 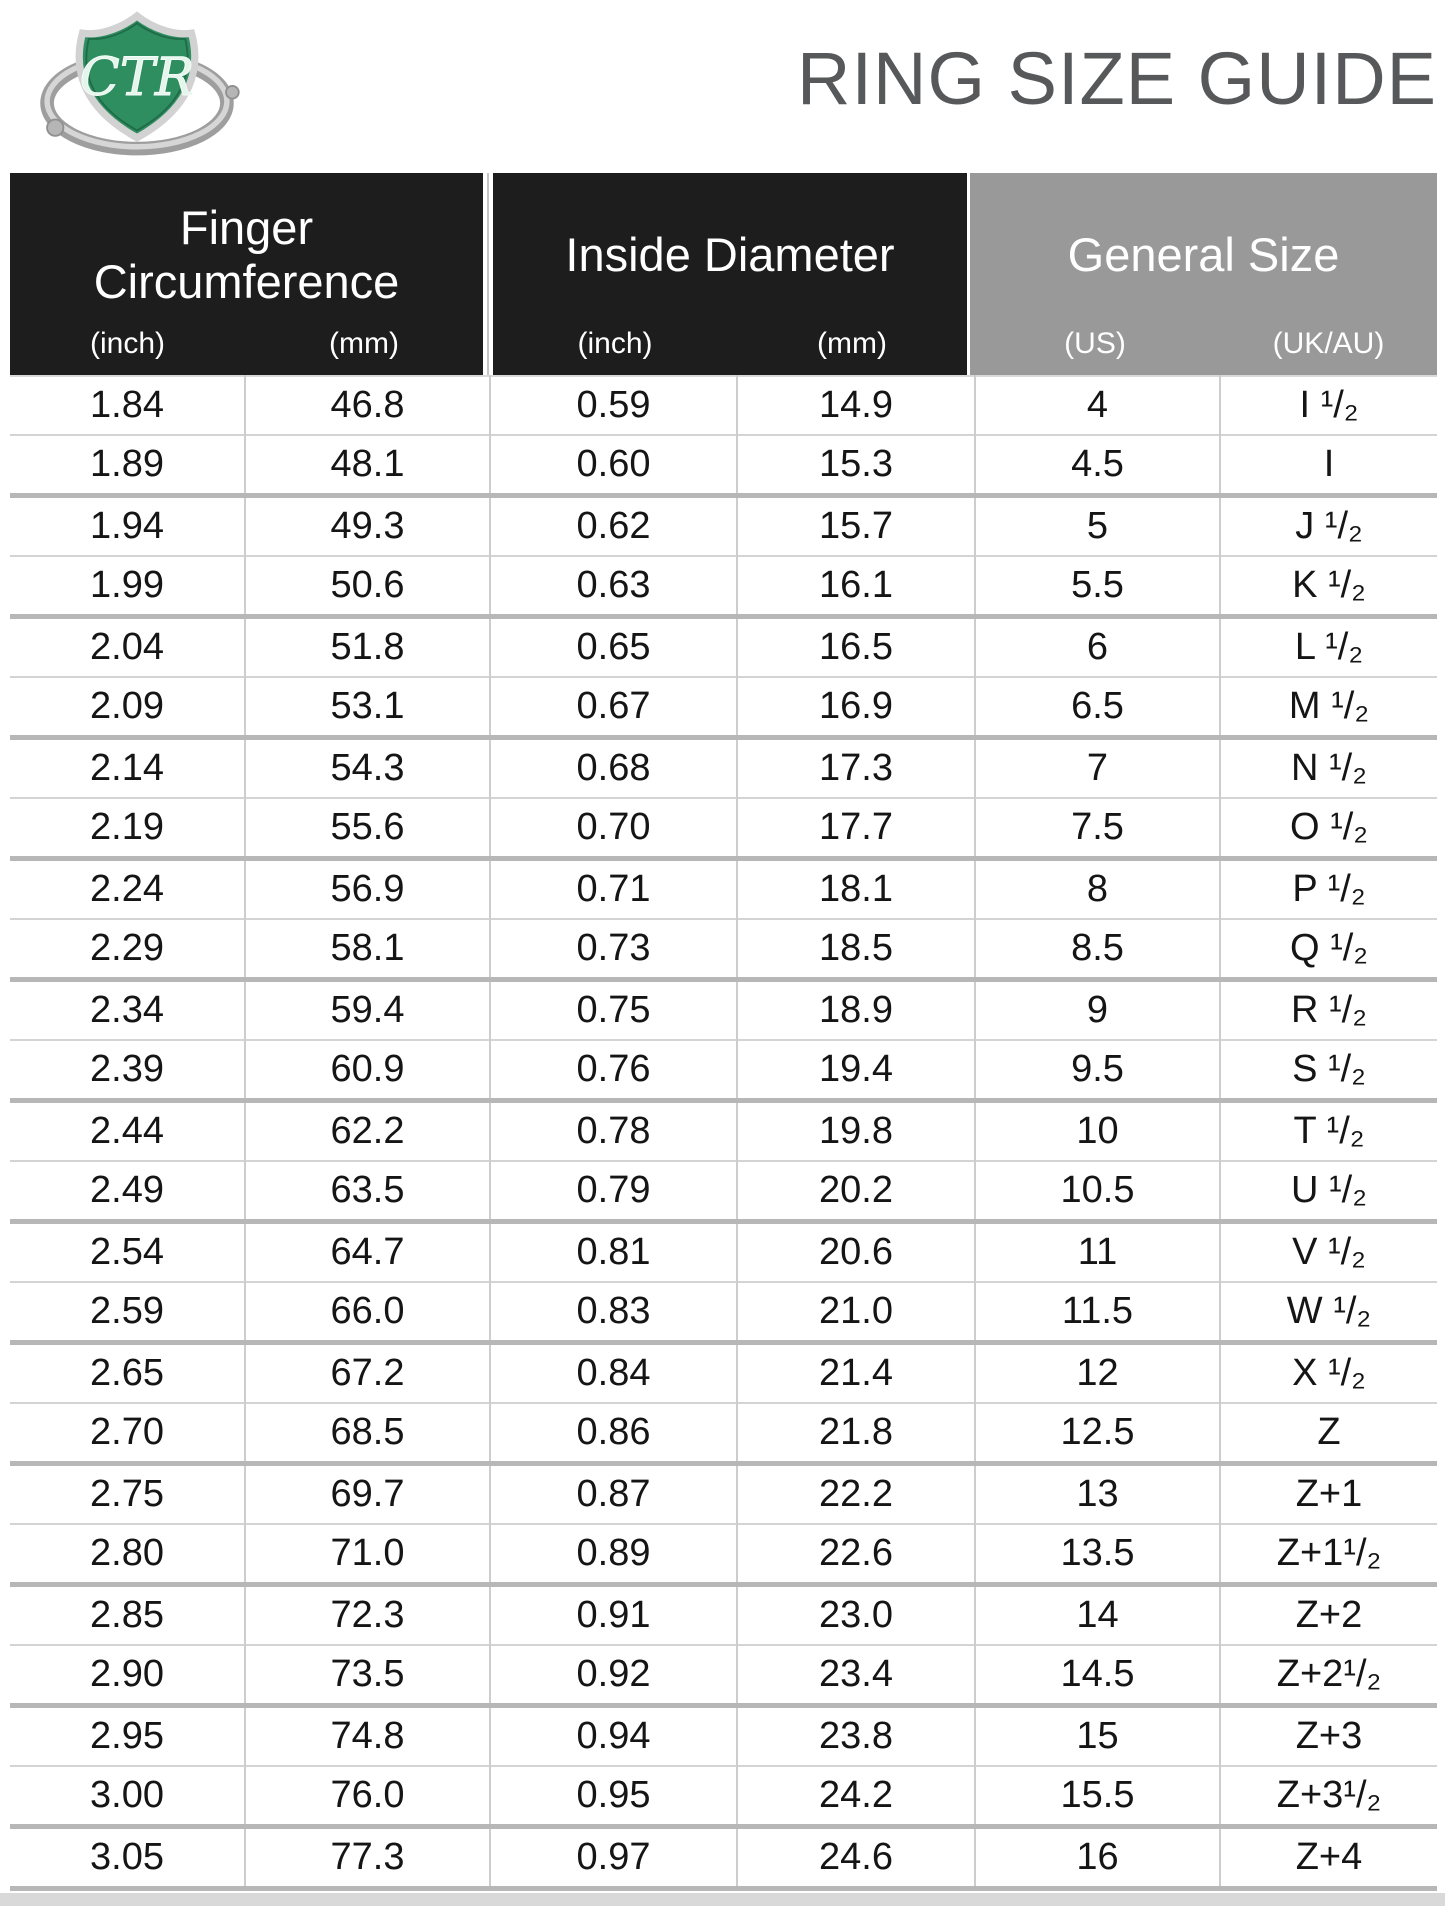 What do you see at coordinates (127, 1311) in the screenshot?
I see `size-cell: 2.59` at bounding box center [127, 1311].